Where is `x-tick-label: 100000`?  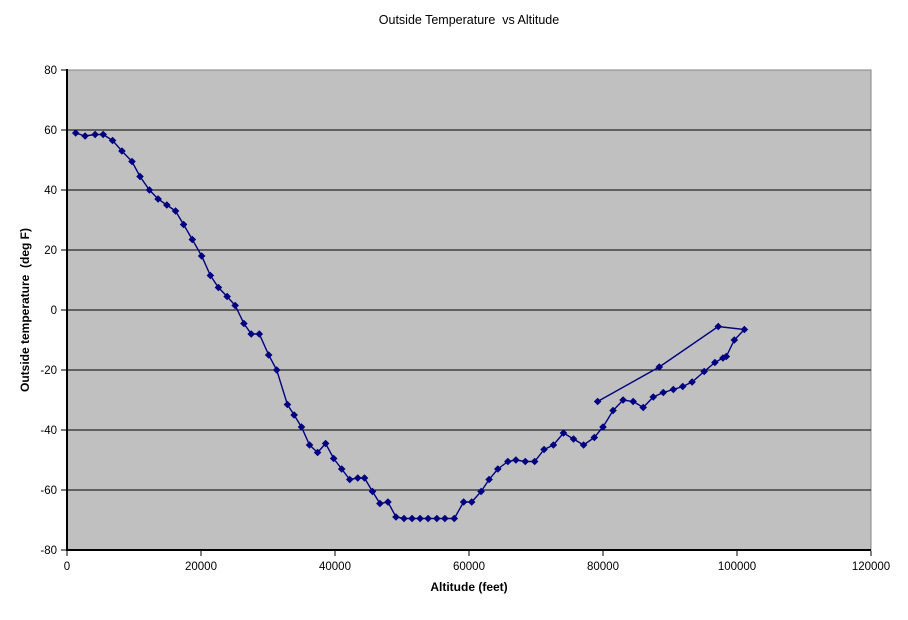 x-tick-label: 100000 is located at coordinates (737, 567).